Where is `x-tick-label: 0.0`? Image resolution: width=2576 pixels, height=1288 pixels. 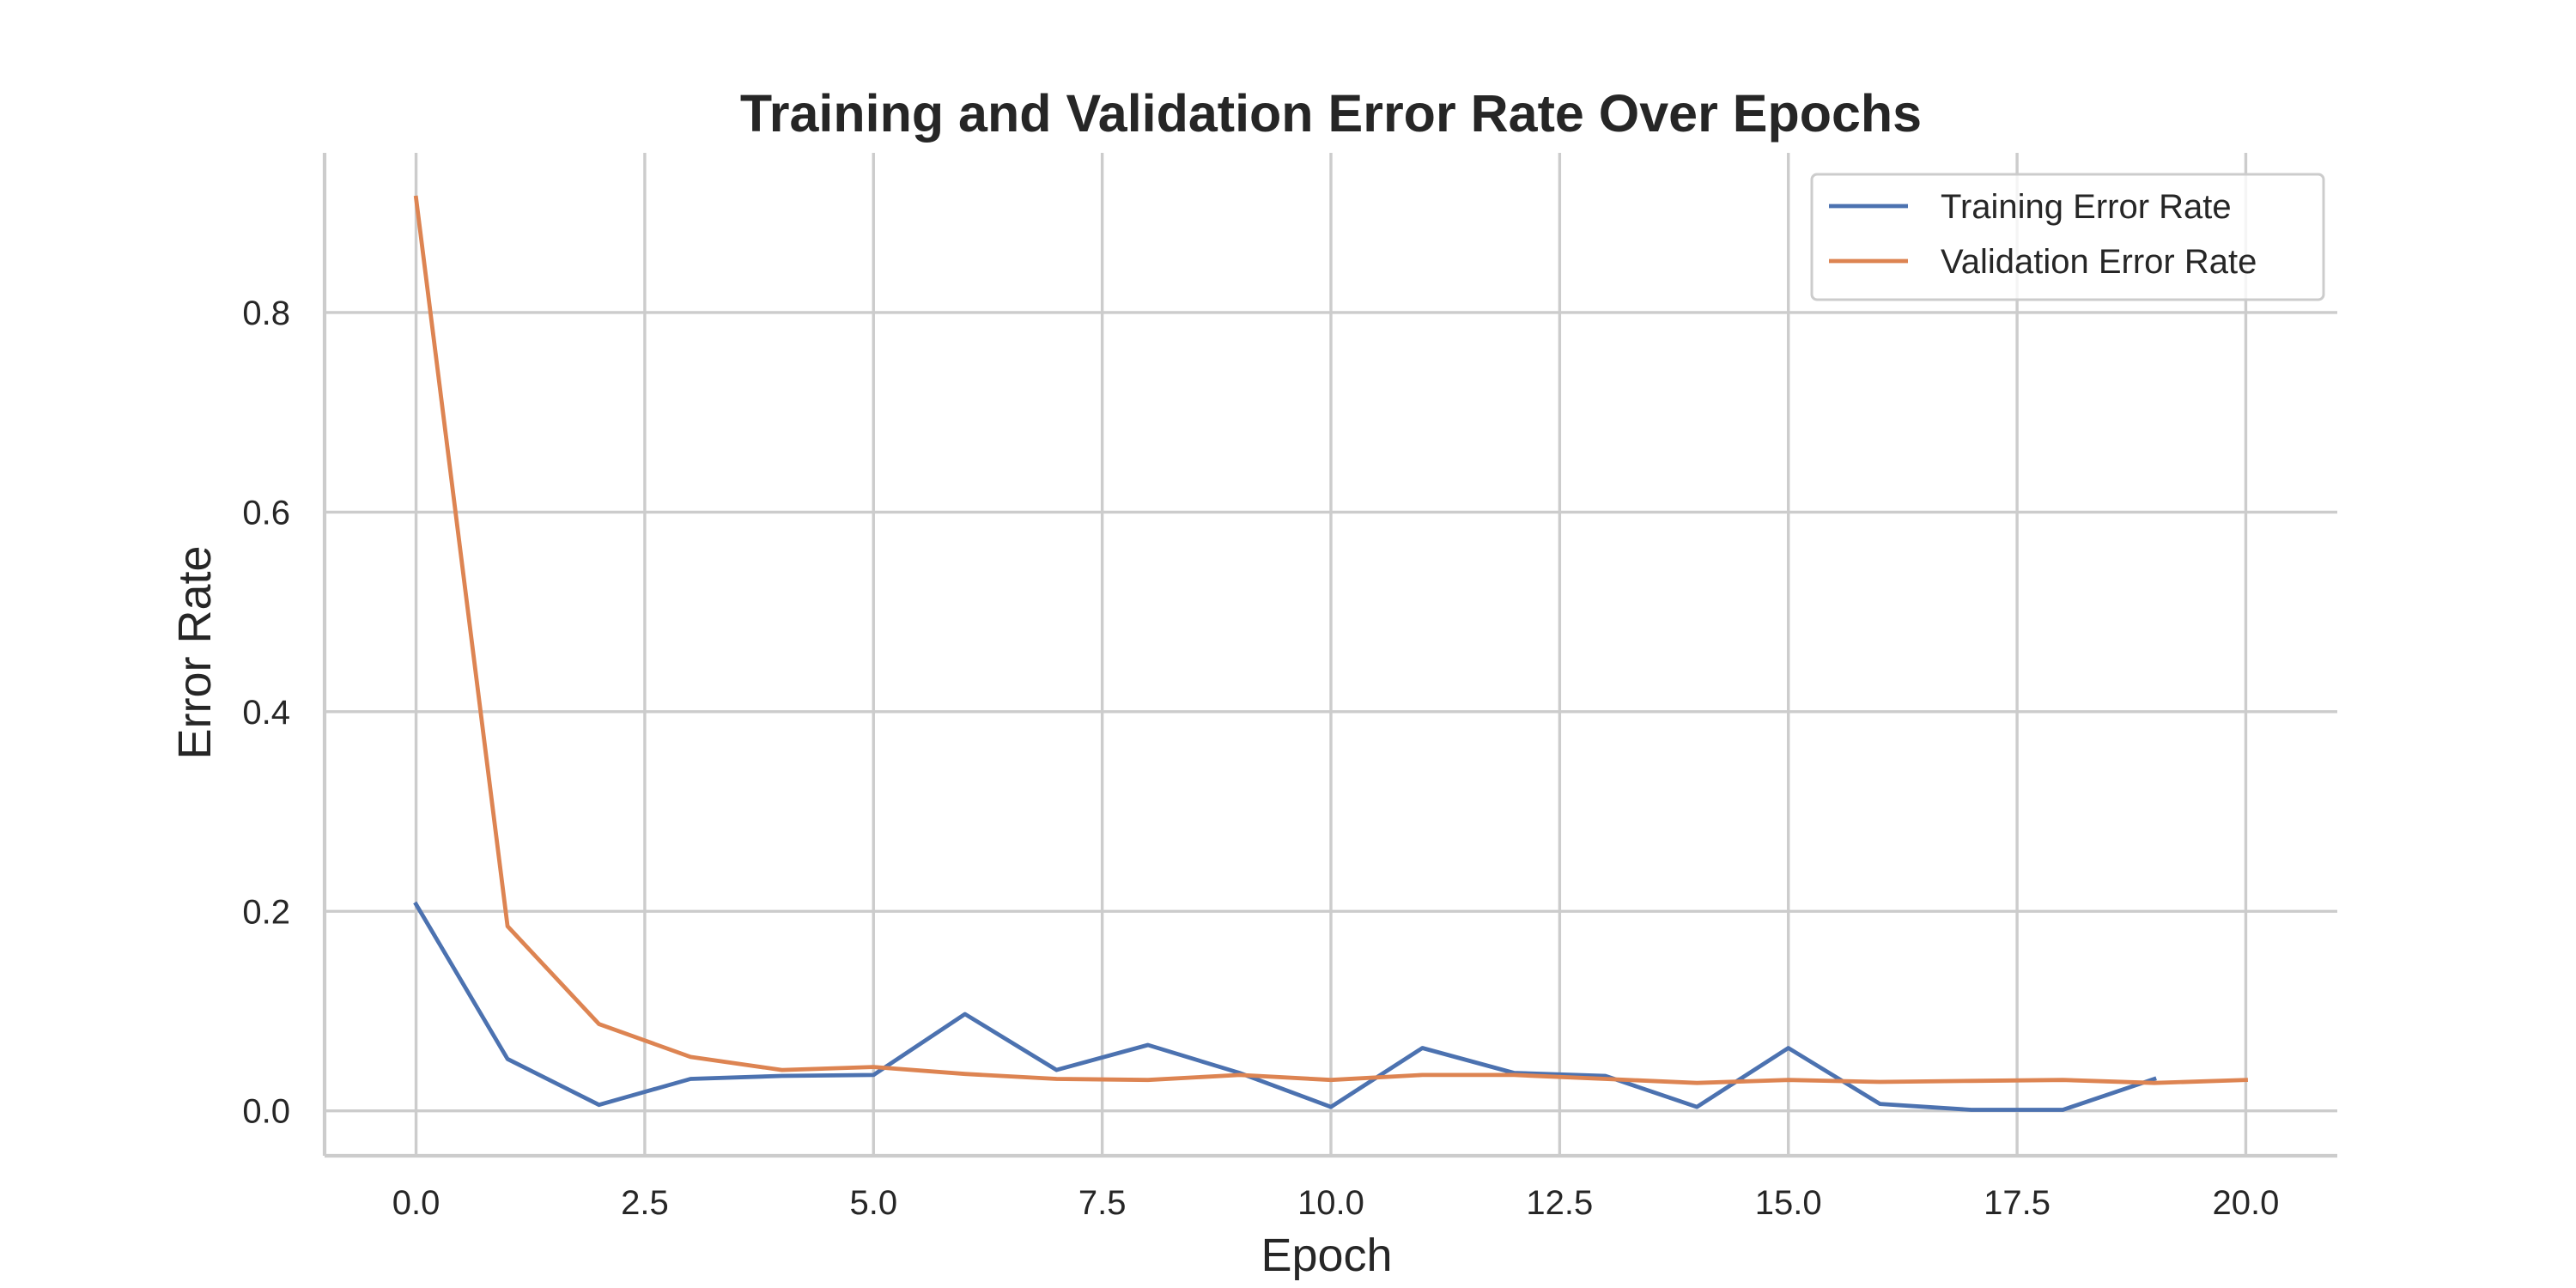 x-tick-label: 0.0 is located at coordinates (416, 1203).